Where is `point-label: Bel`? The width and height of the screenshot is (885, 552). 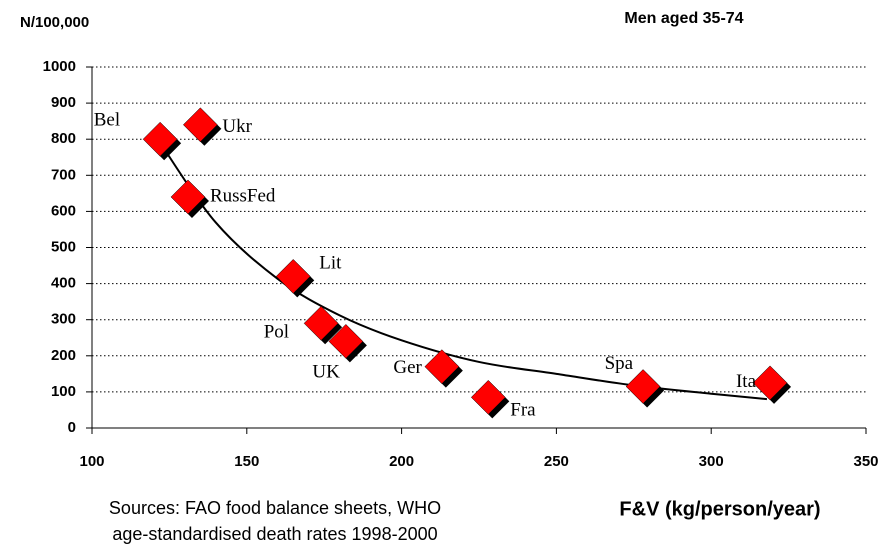
point-label: Bel is located at coordinates (107, 120).